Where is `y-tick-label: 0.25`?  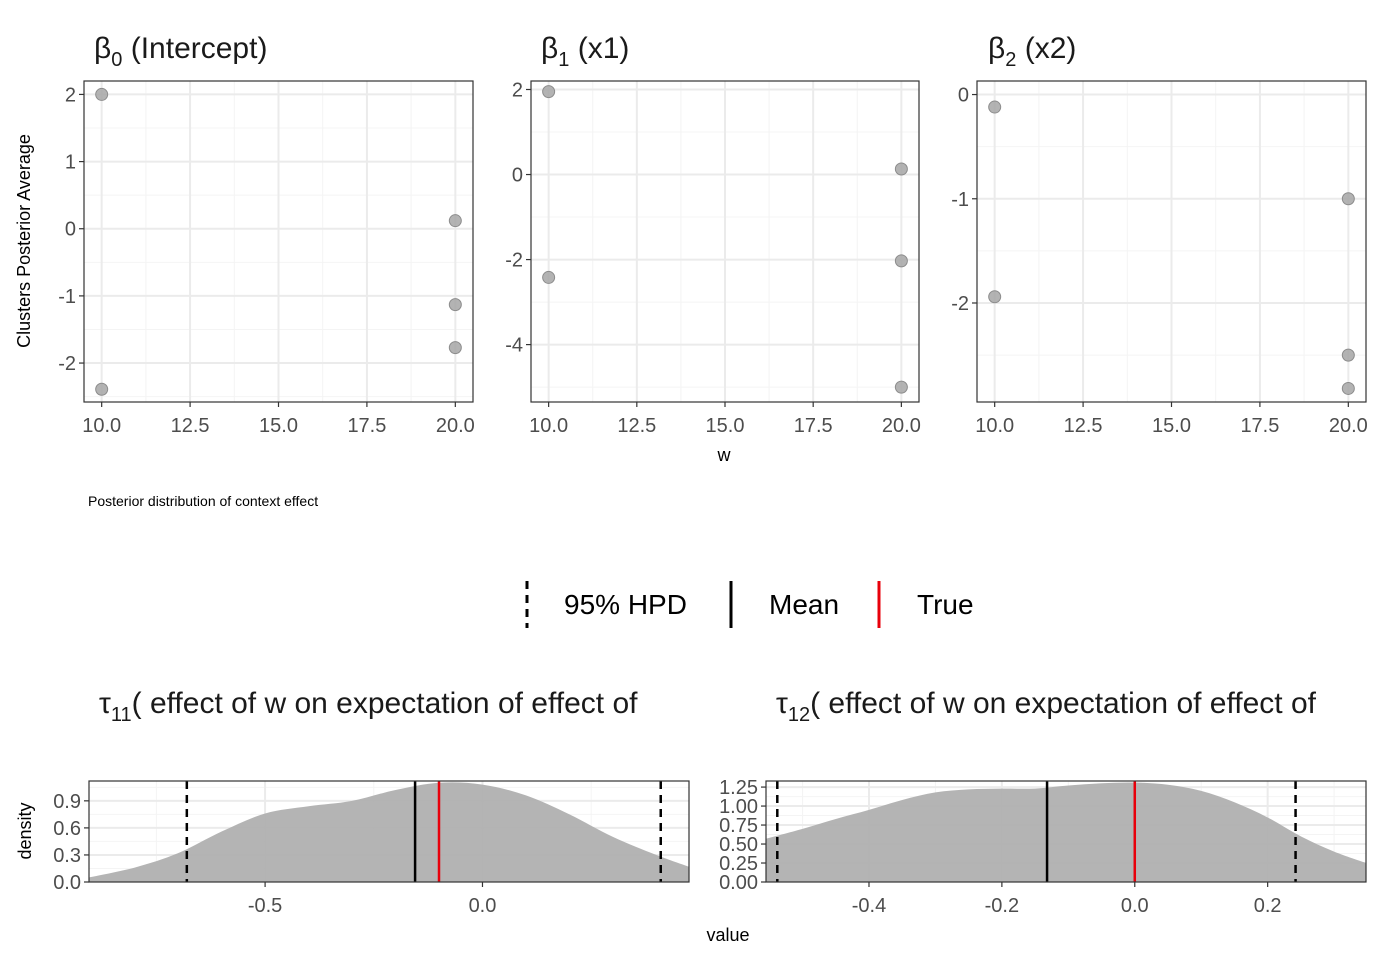
y-tick-label: 0.25 is located at coordinates (738, 864).